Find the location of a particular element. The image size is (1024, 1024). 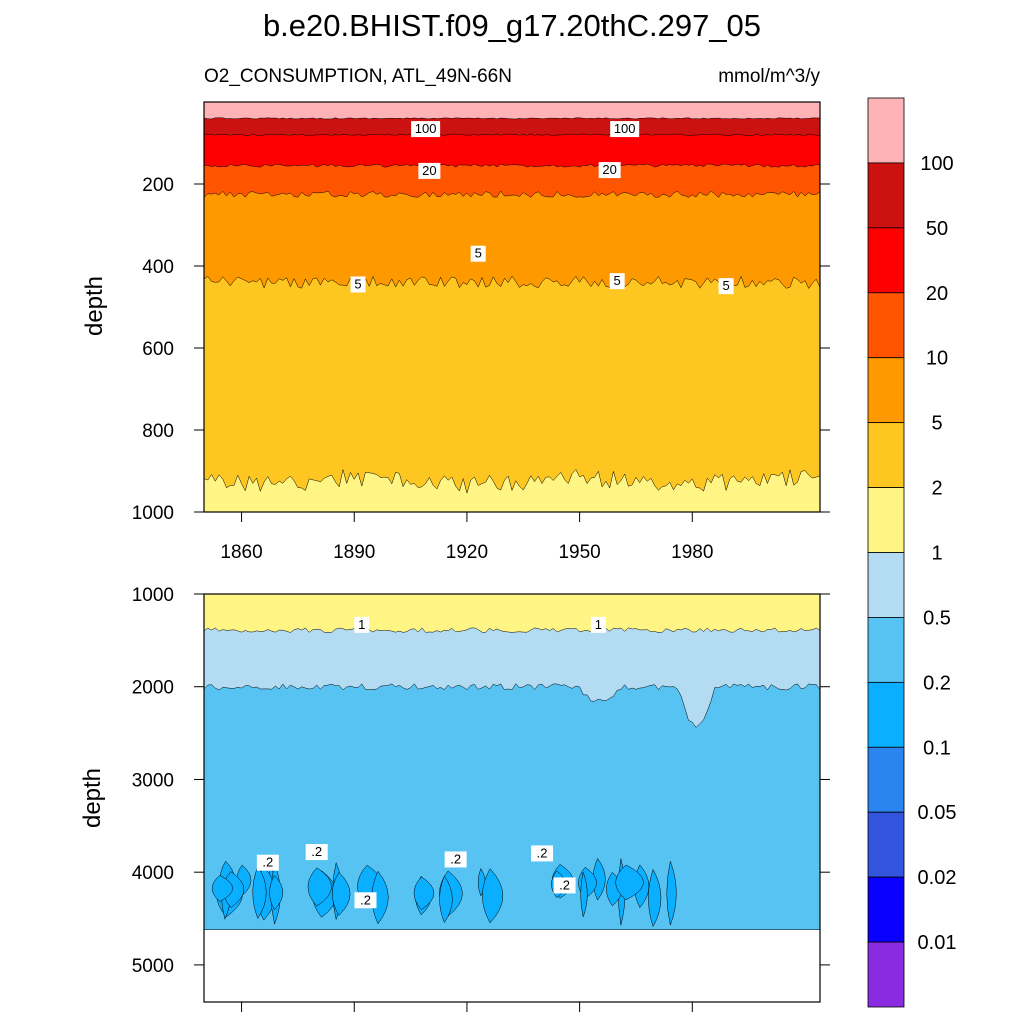

x-tick-label: 1950 is located at coordinates (579, 552).